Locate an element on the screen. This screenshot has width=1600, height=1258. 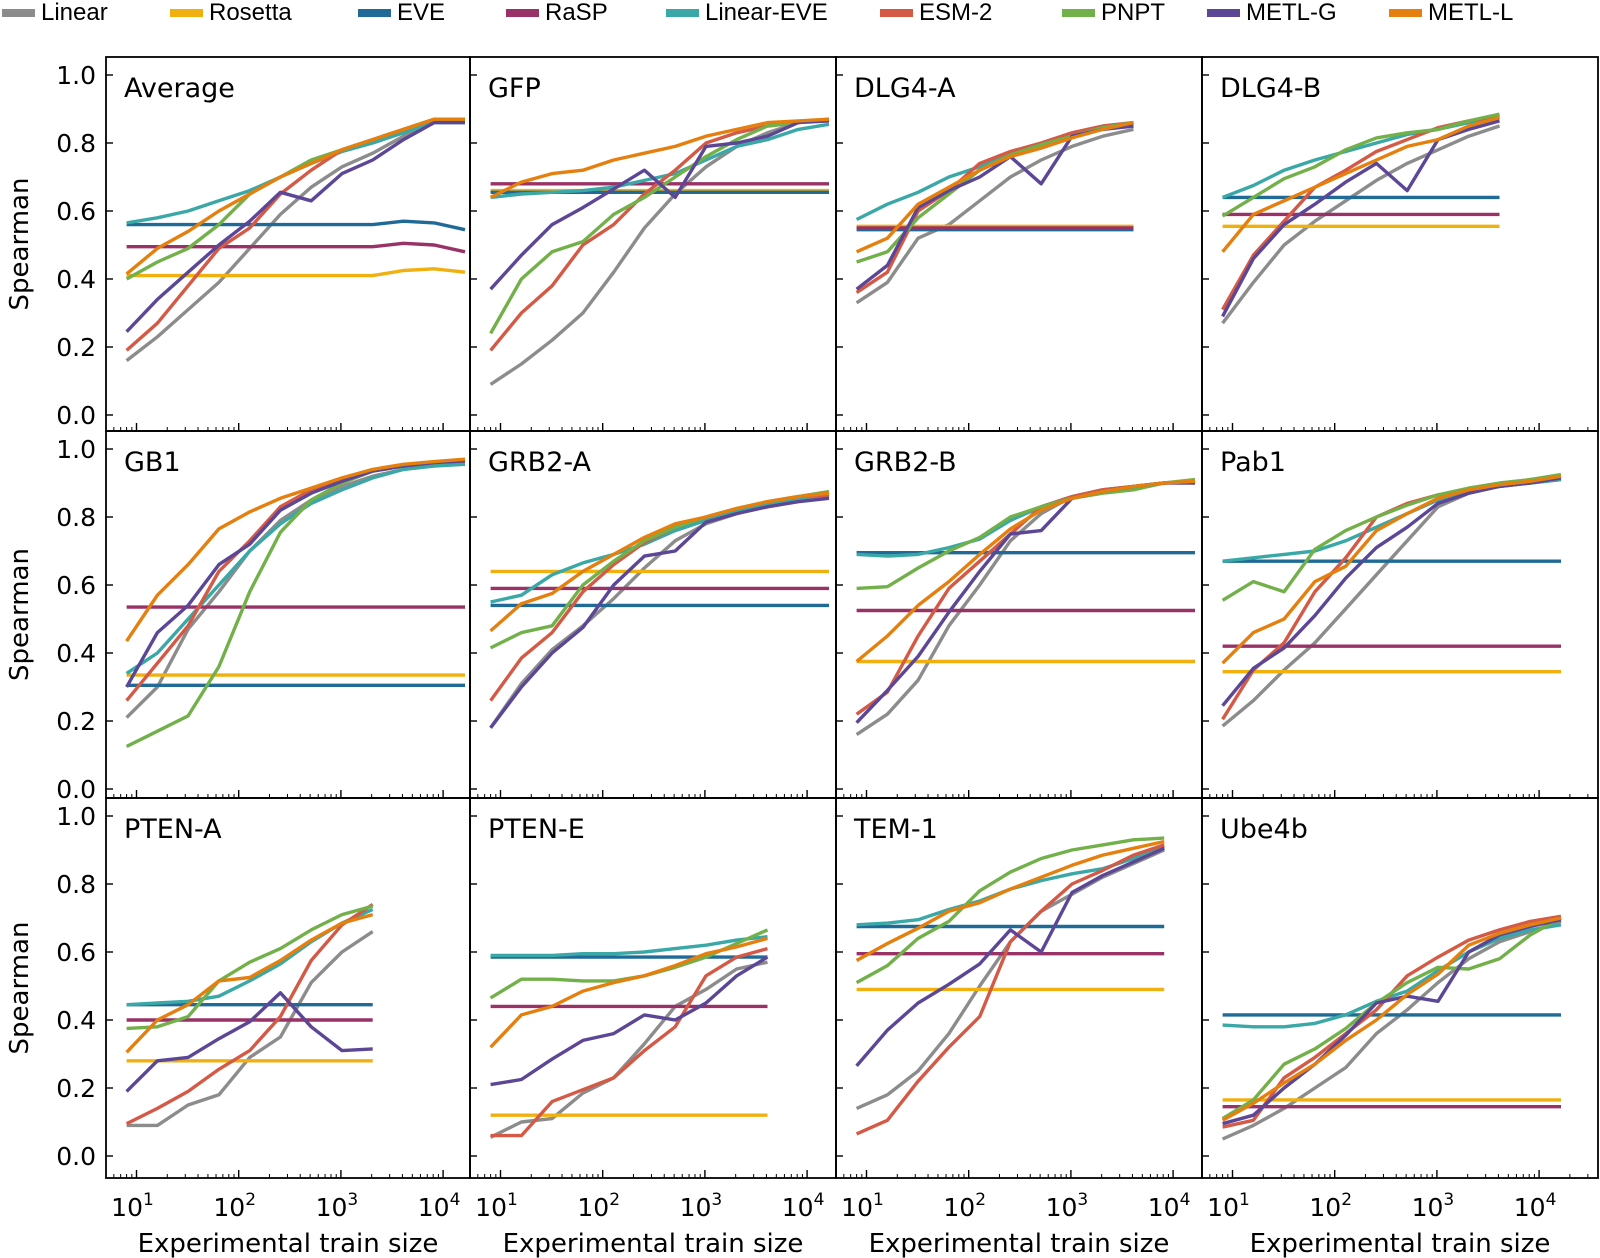
series-line-rasp is located at coordinates (296, 247).